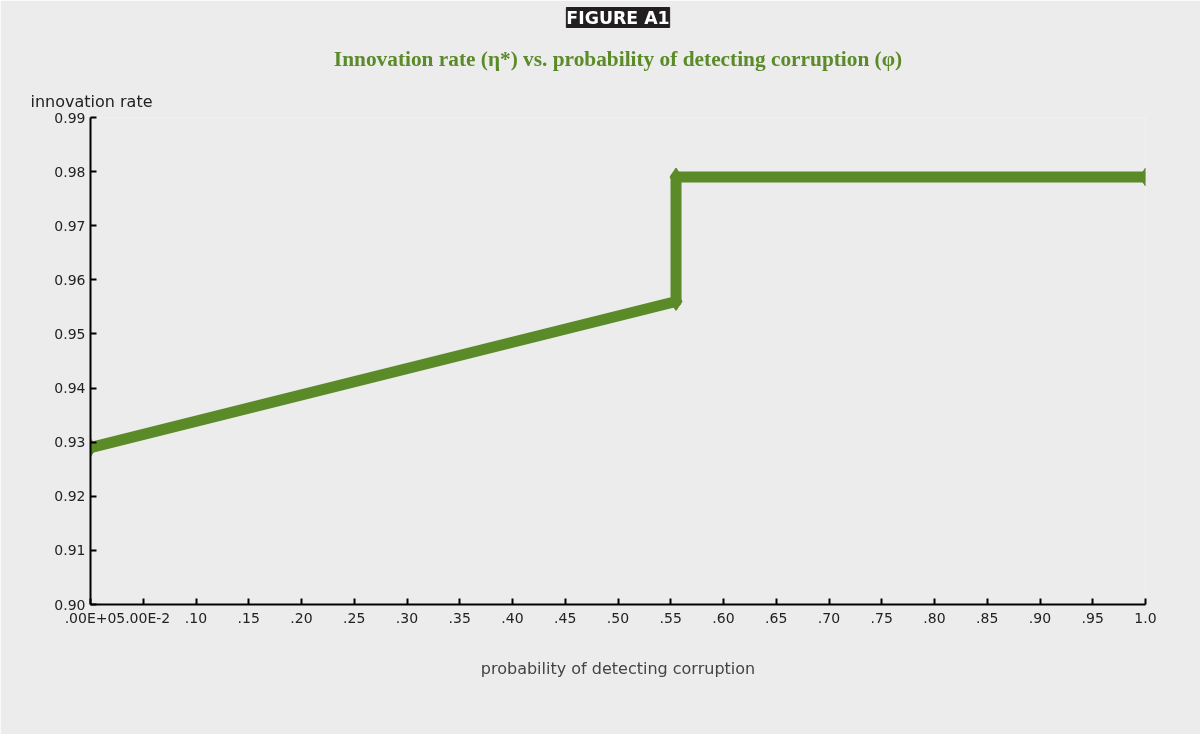 The image size is (1204, 738). I want to click on y-tick-label: 0.91, so click(70, 550).